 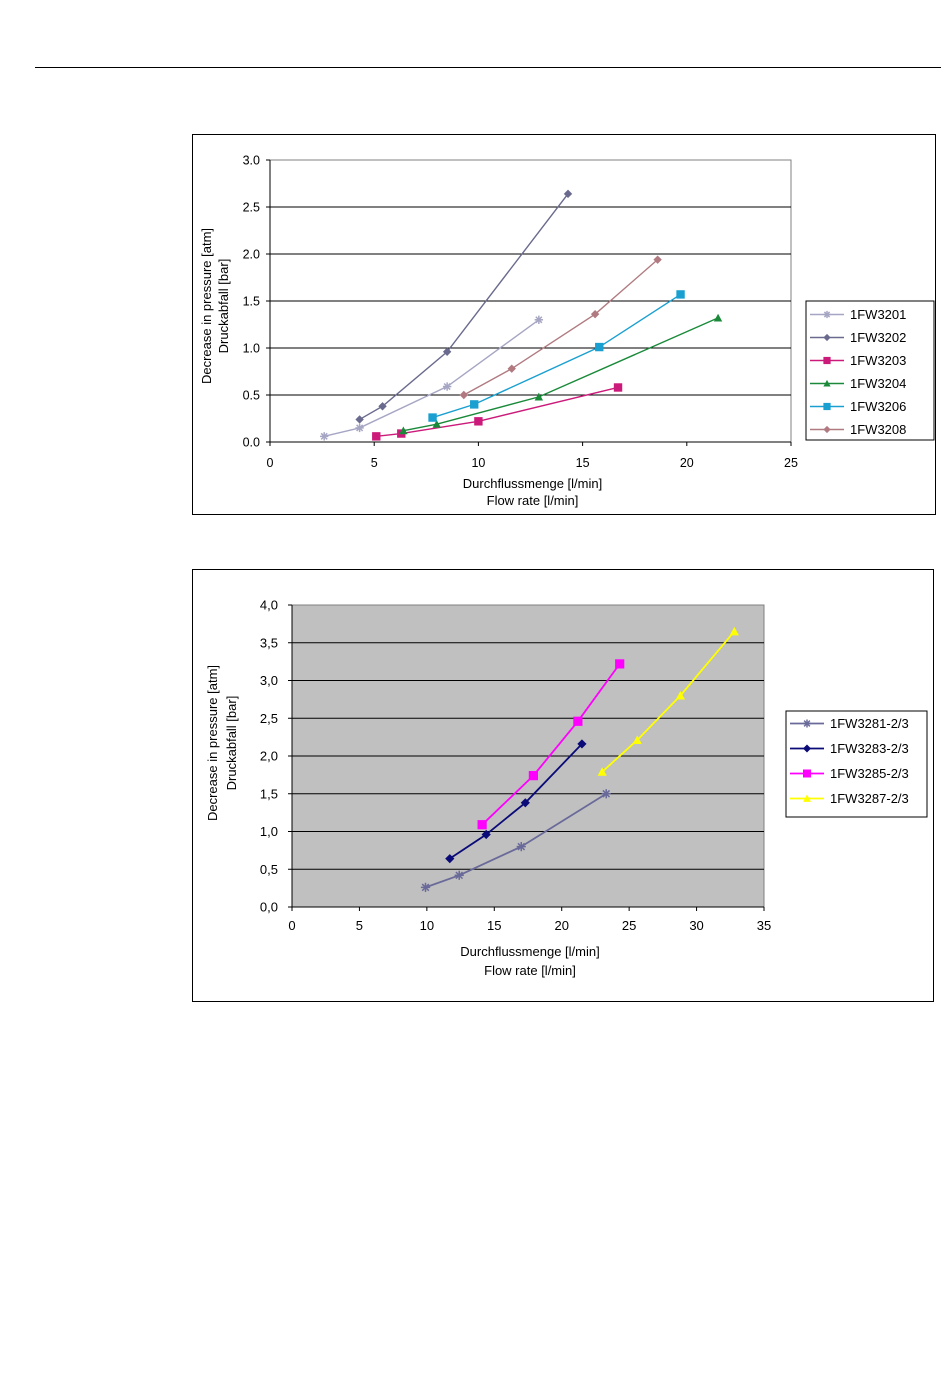 I want to click on legend-label: 1FW3208, so click(x=878, y=429).